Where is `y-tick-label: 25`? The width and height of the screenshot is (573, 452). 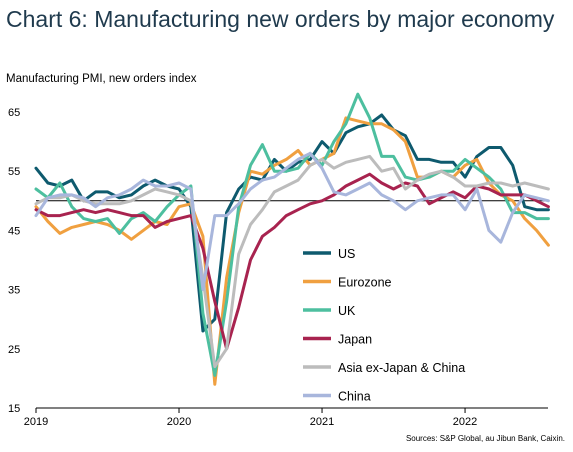 y-tick-label: 25 is located at coordinates (14, 350).